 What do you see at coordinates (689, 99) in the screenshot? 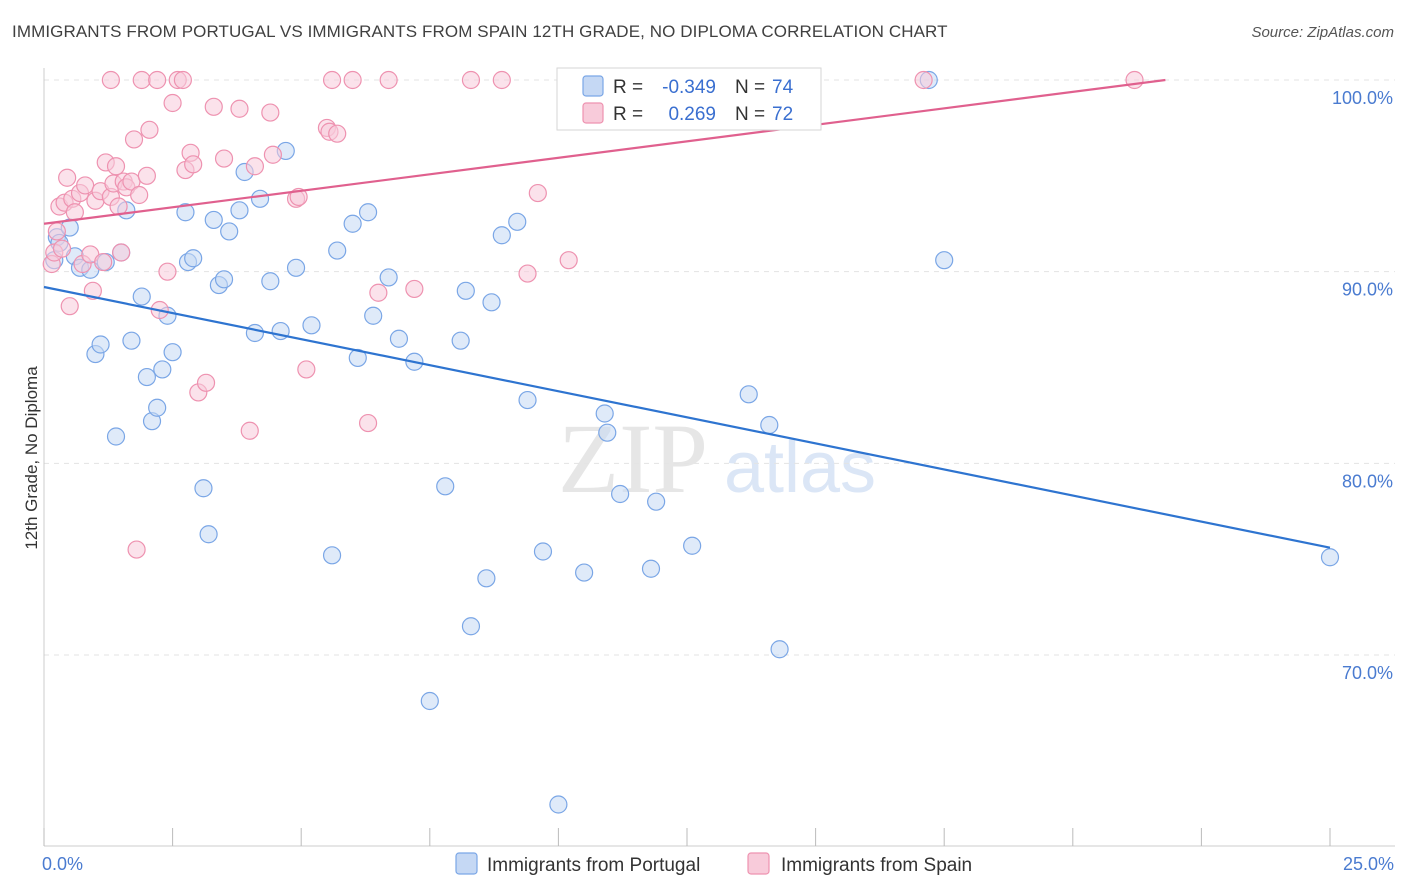
I see `stats-legend-box: R = -0.349 N = 74 R = 0.269 N = 72` at bounding box center [689, 99].